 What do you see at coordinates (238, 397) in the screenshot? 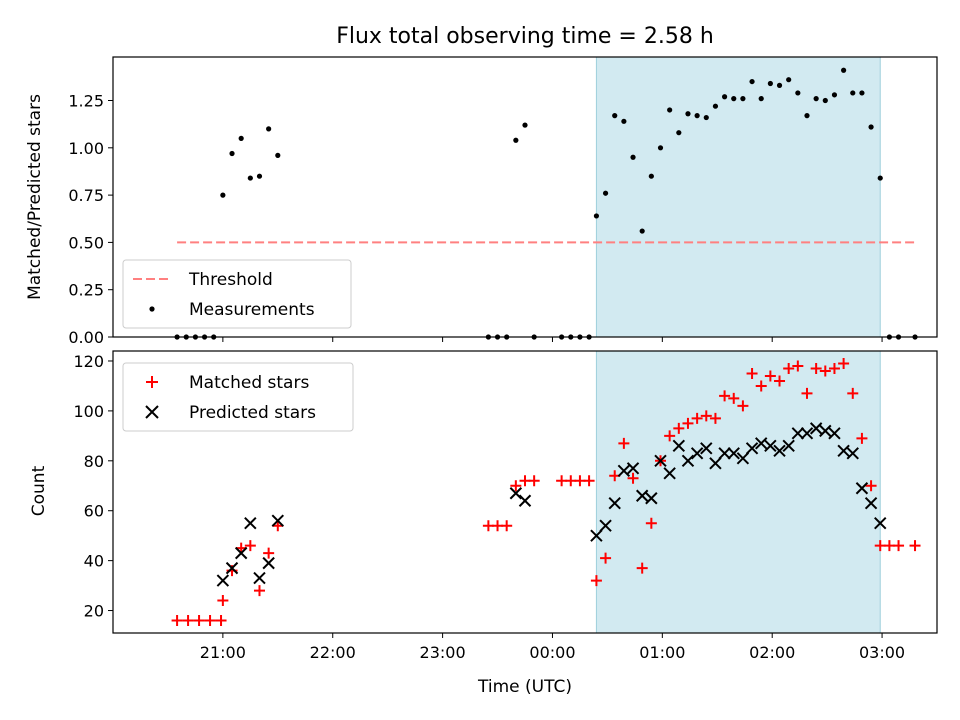
I see `count-legend-box` at bounding box center [238, 397].